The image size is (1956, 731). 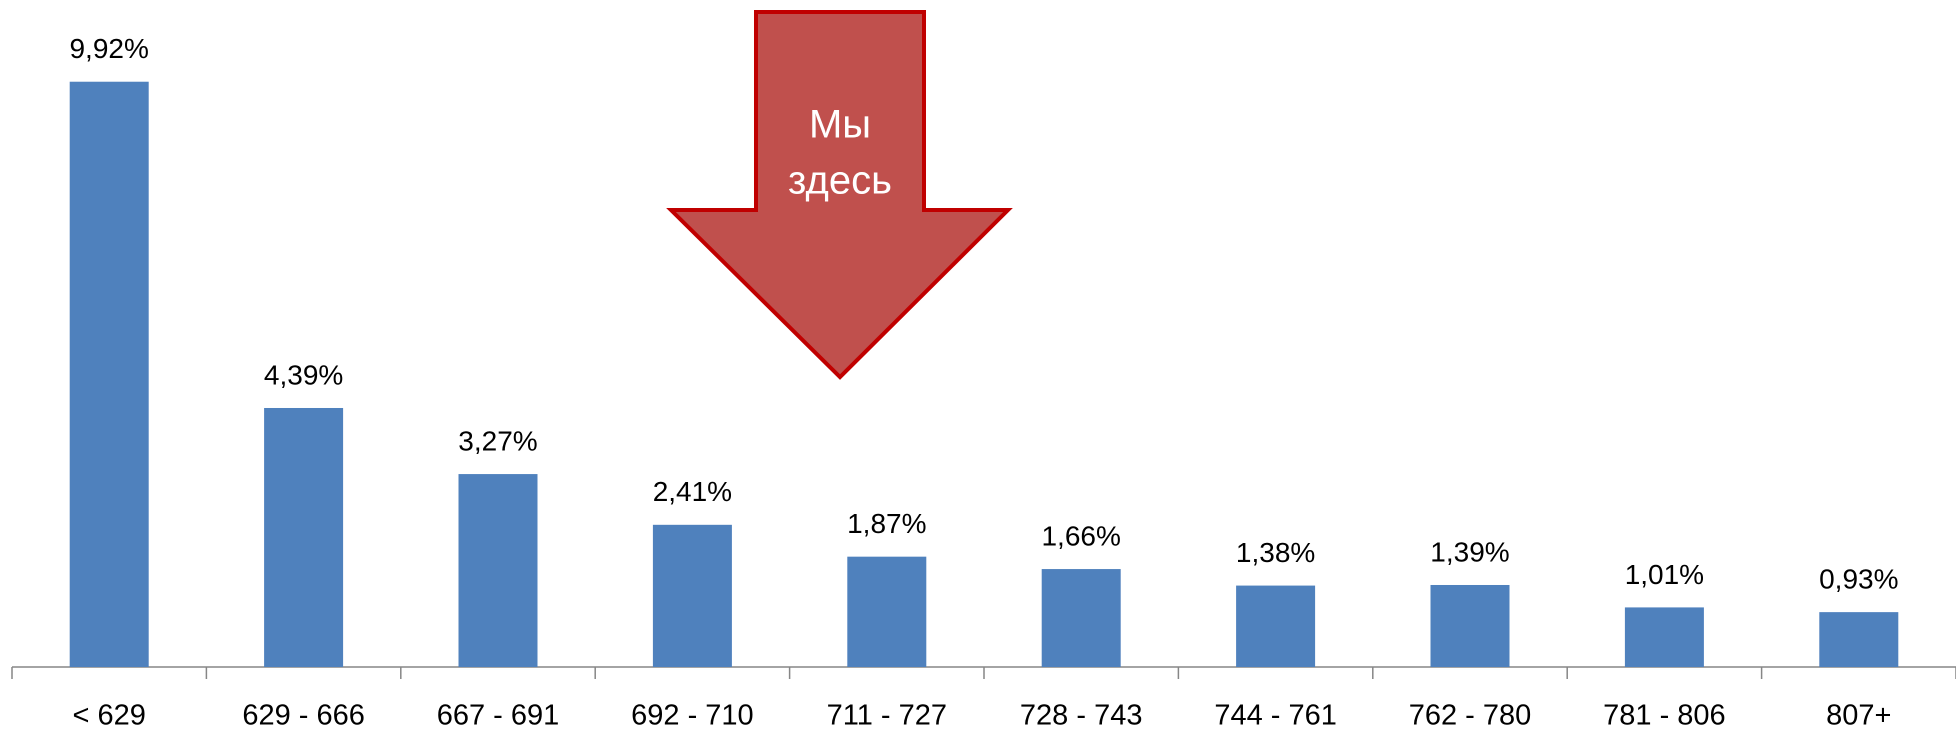 What do you see at coordinates (109, 715) in the screenshot?
I see `x-tick-label: < 629` at bounding box center [109, 715].